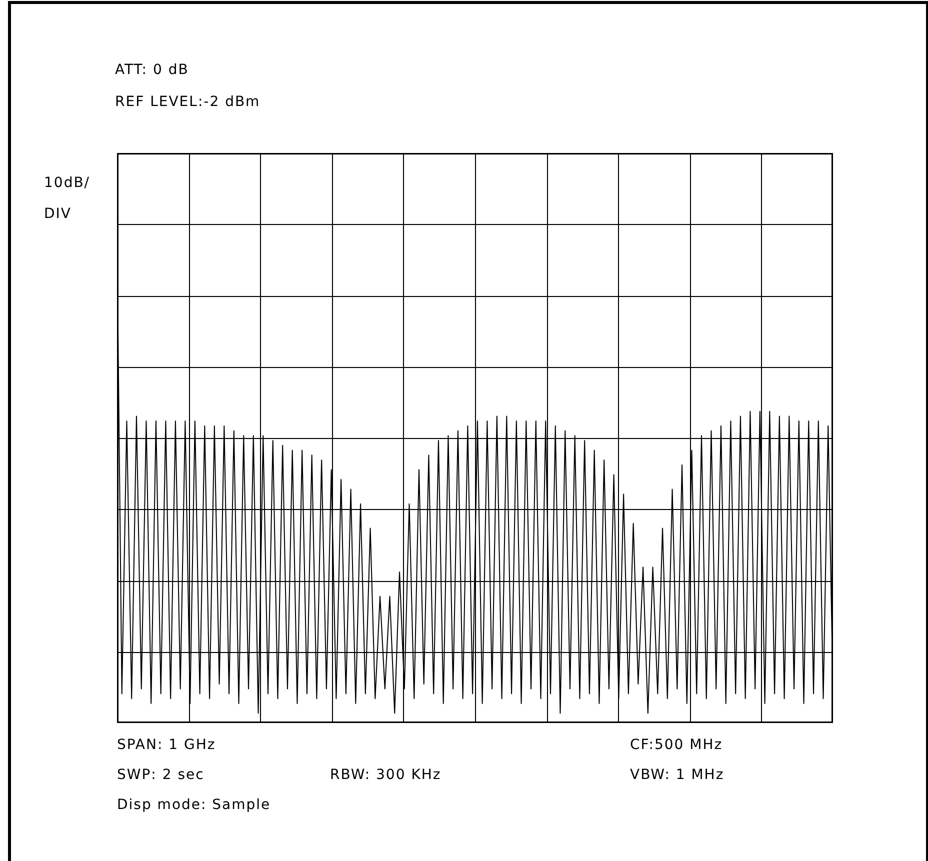 The width and height of the screenshot is (928, 861). Describe the element at coordinates (194, 805) in the screenshot. I see `text: Disp mode: Sample` at that location.